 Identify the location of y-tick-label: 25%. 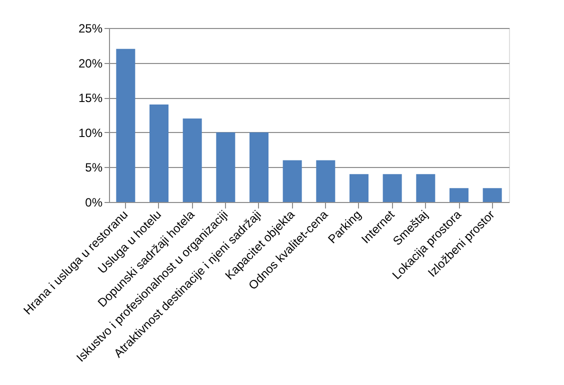
(90, 29).